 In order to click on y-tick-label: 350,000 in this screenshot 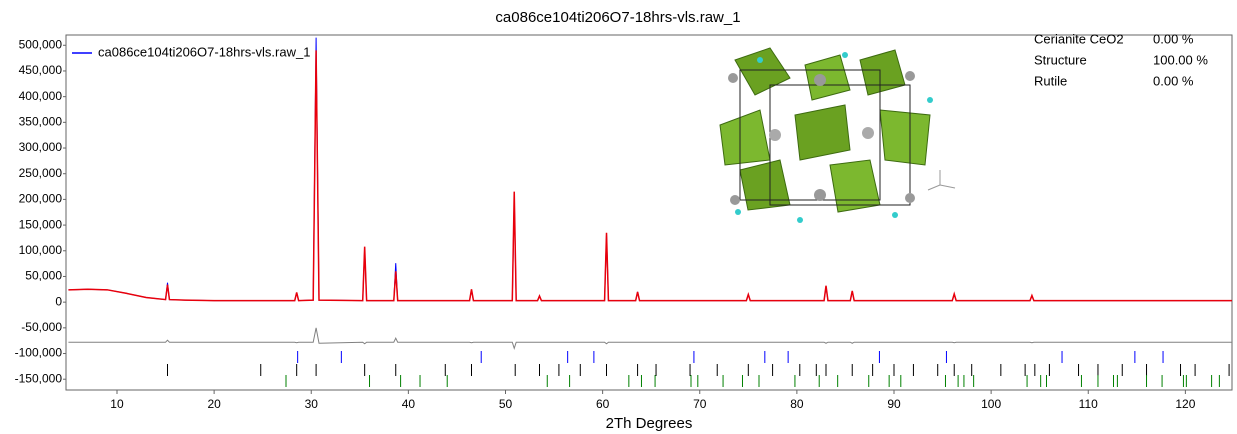, I will do `click(41, 122)`.